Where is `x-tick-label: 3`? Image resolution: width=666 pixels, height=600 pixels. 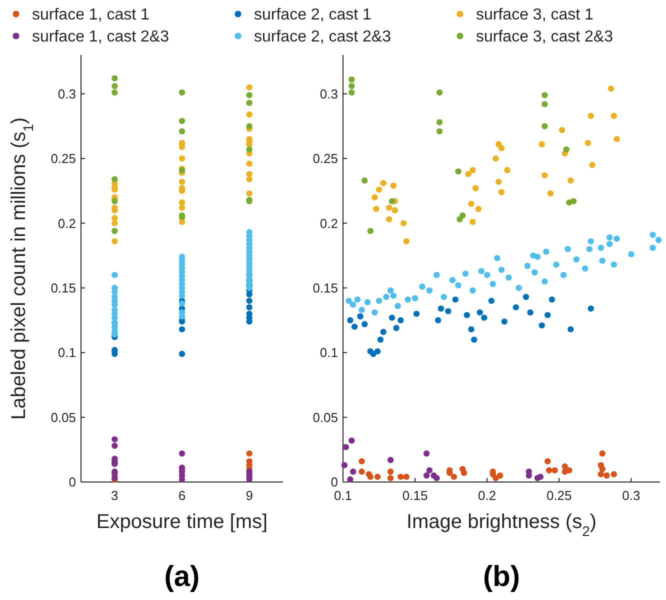 x-tick-label: 3 is located at coordinates (114, 495).